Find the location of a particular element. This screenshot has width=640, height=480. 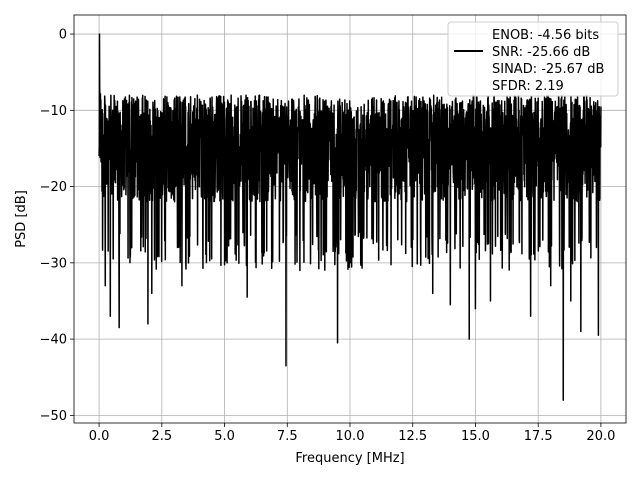

legend-entry: SINAD: -25.67 dB is located at coordinates (548, 69).